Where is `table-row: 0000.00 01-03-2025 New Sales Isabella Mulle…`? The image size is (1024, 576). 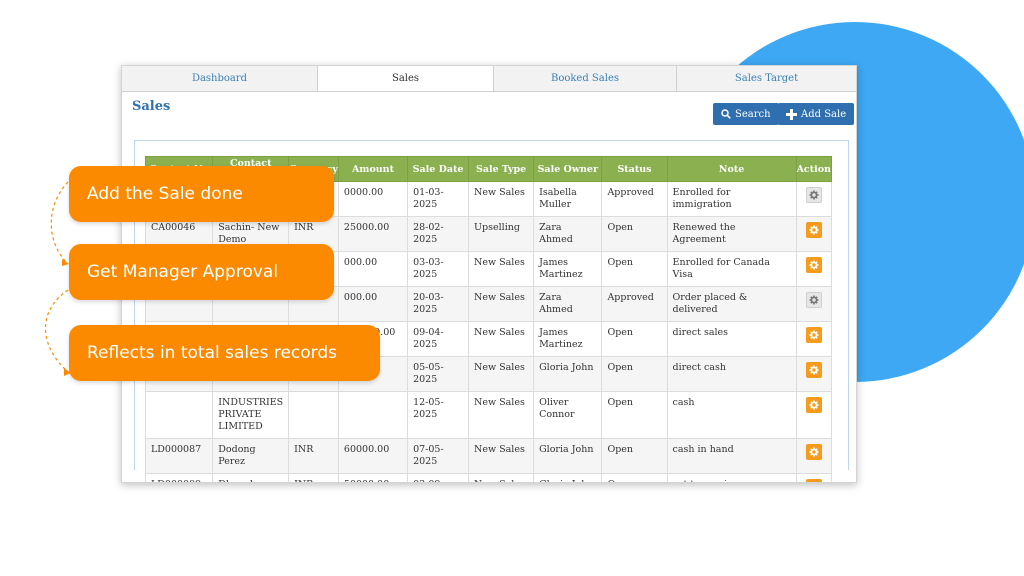 table-row: 0000.00 01-03-2025 New Sales Isabella Mulle… is located at coordinates (488, 199).